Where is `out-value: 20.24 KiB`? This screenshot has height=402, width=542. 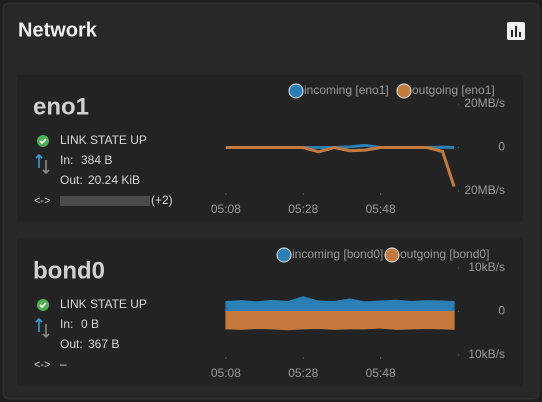 out-value: 20.24 KiB is located at coordinates (114, 180).